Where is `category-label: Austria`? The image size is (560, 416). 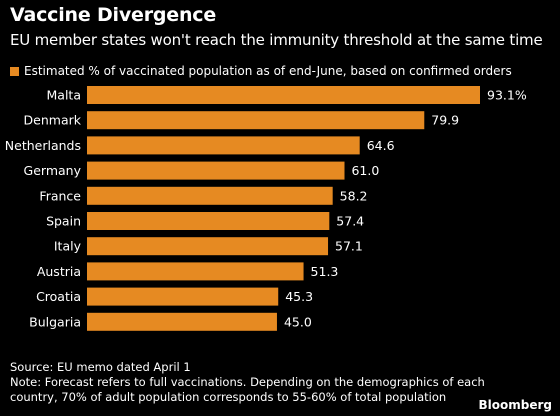
category-label: Austria is located at coordinates (59, 271).